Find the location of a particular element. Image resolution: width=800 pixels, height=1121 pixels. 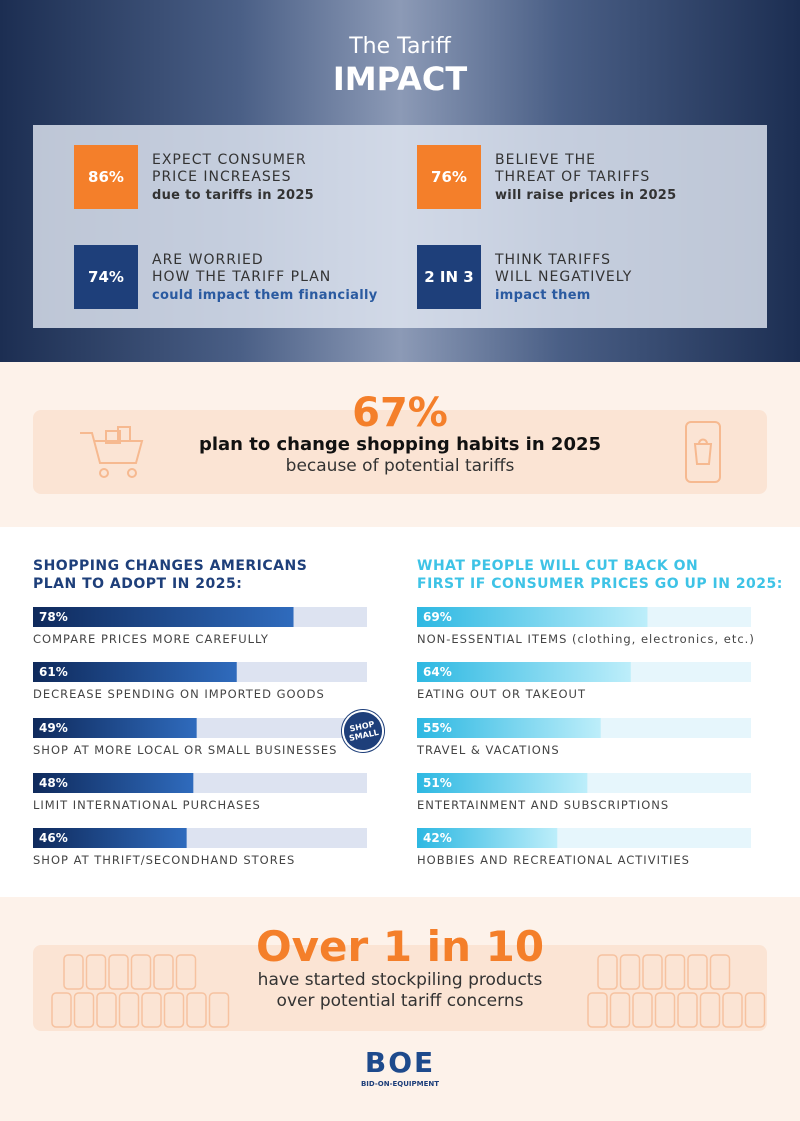

cart-icon is located at coordinates (112, 452).